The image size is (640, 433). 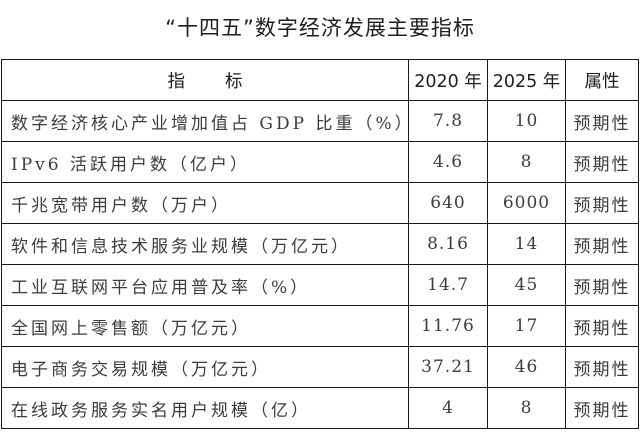 I want to click on table-row: IPv6 活跃用户数（亿户） 4.6 8 预期性, so click(x=320, y=162).